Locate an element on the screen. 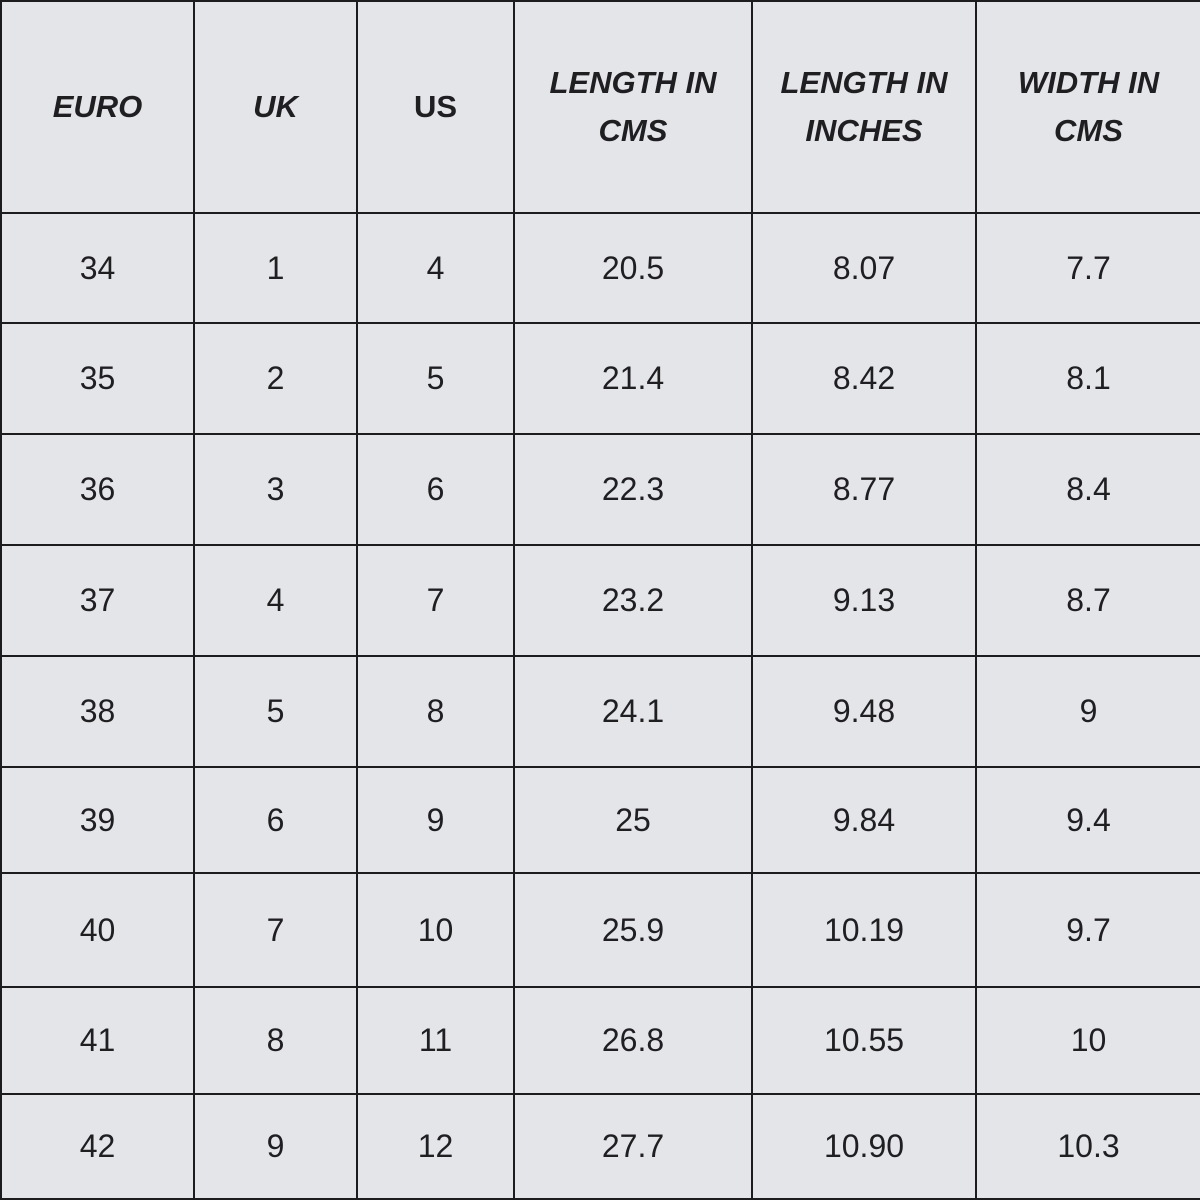  cell-uk: 5 is located at coordinates (275, 711).